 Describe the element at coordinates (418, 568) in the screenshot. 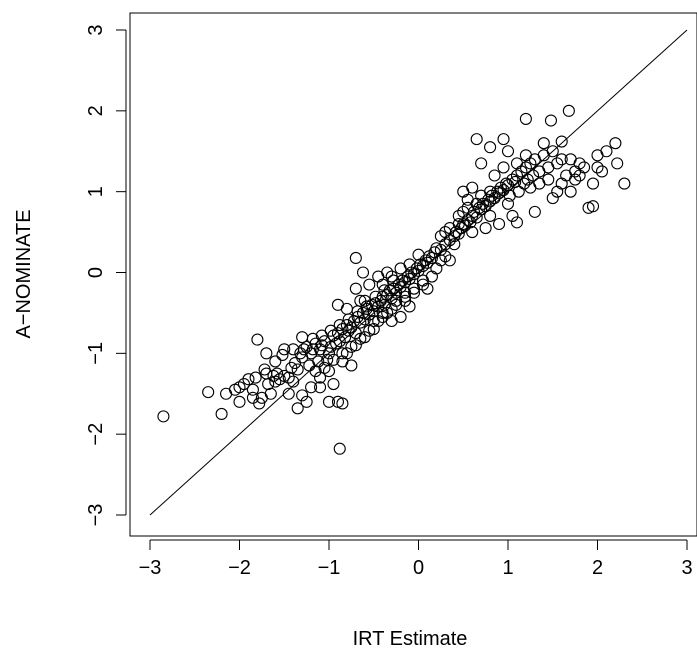

I see `x-tick-label: 0` at that location.